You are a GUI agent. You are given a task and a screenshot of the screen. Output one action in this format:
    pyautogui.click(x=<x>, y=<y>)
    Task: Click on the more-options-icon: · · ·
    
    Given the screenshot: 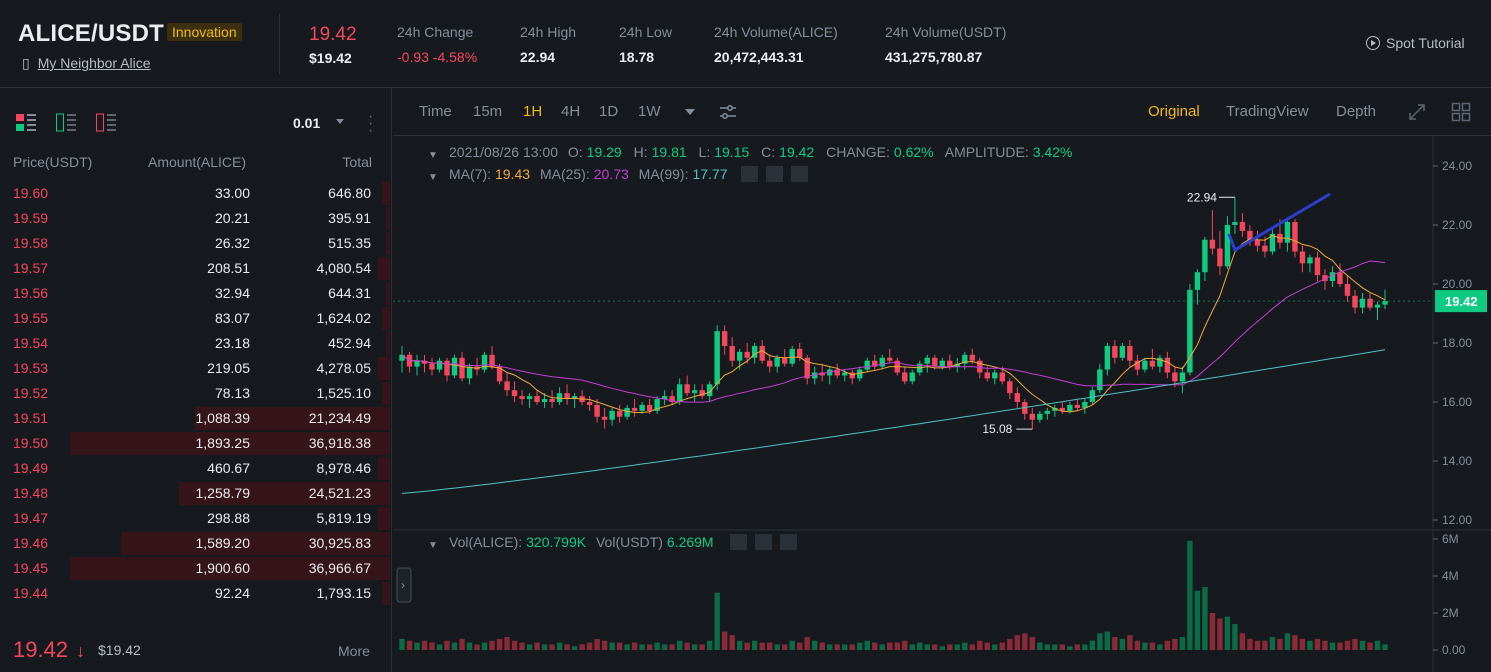 What is the action you would take?
    pyautogui.click(x=371, y=123)
    